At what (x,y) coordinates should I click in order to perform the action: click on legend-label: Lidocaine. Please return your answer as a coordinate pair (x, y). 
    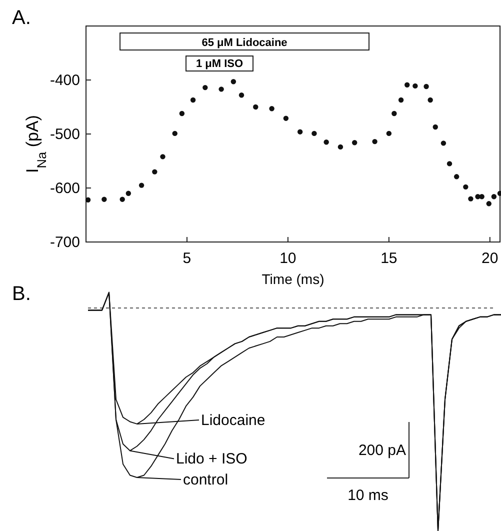
    Looking at the image, I should click on (233, 420).